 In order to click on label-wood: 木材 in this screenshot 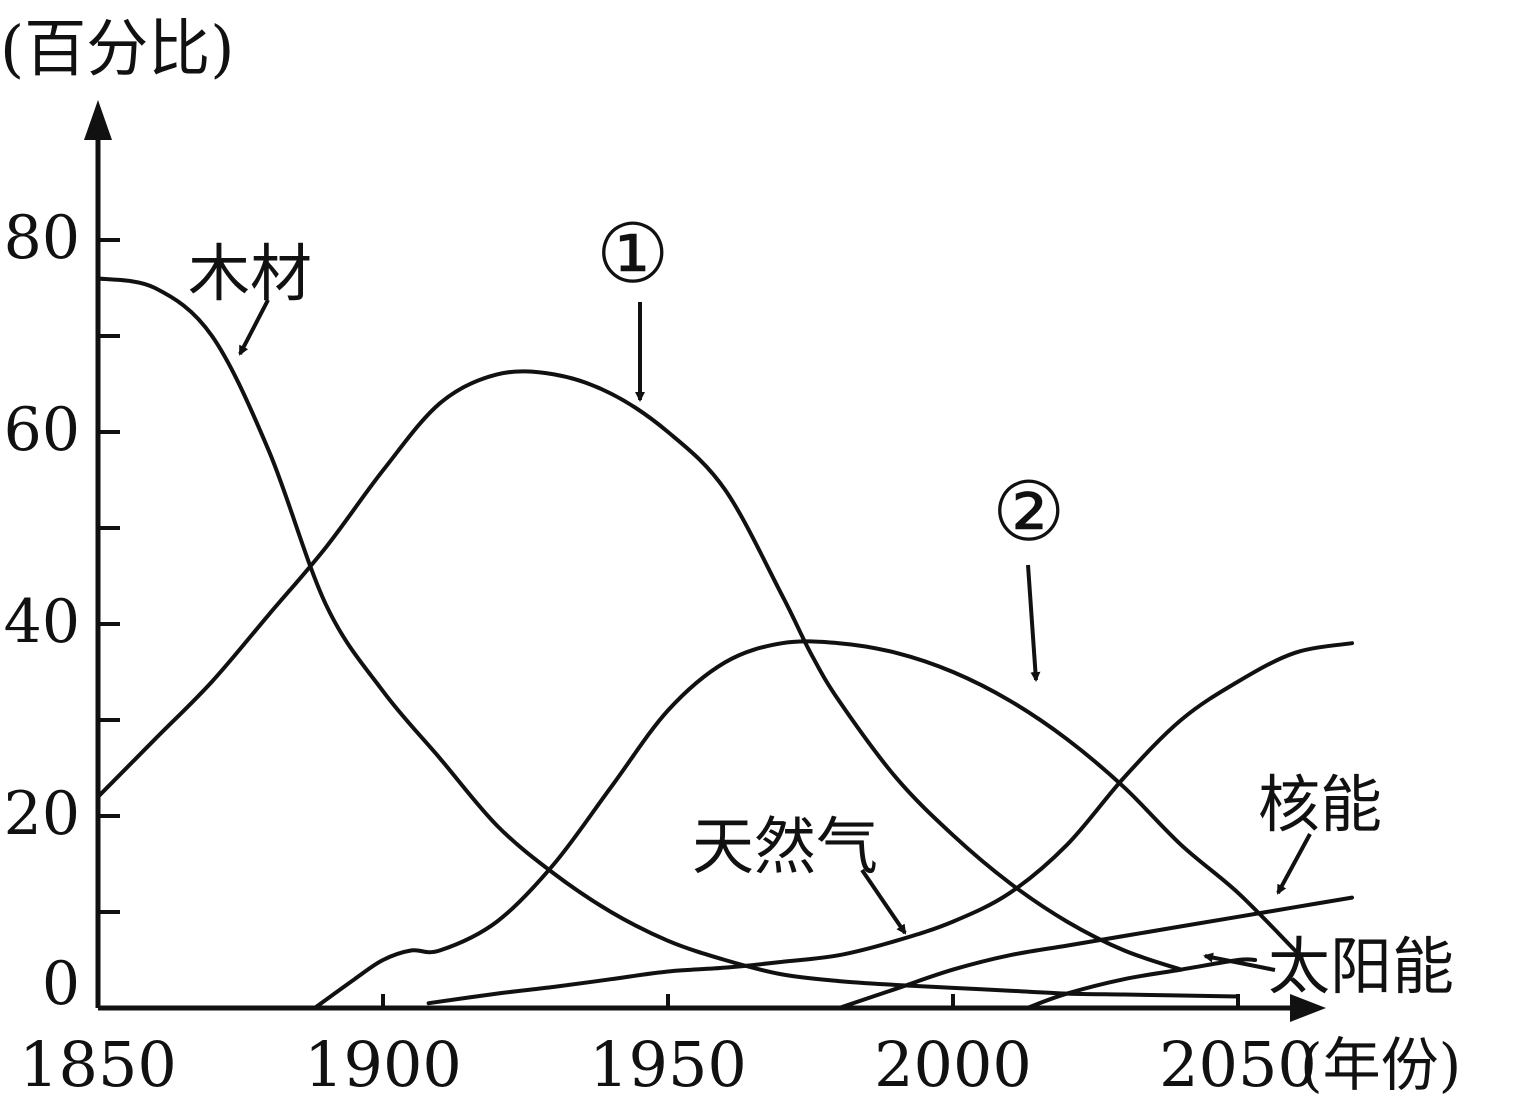, I will do `click(250, 273)`.